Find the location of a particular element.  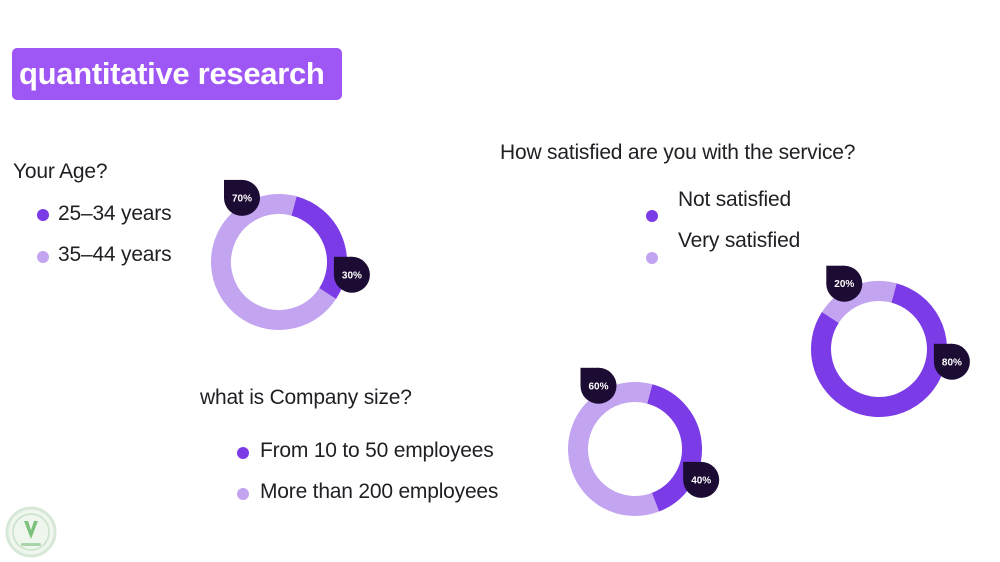

company-size-question: what is Company size? is located at coordinates (306, 397).